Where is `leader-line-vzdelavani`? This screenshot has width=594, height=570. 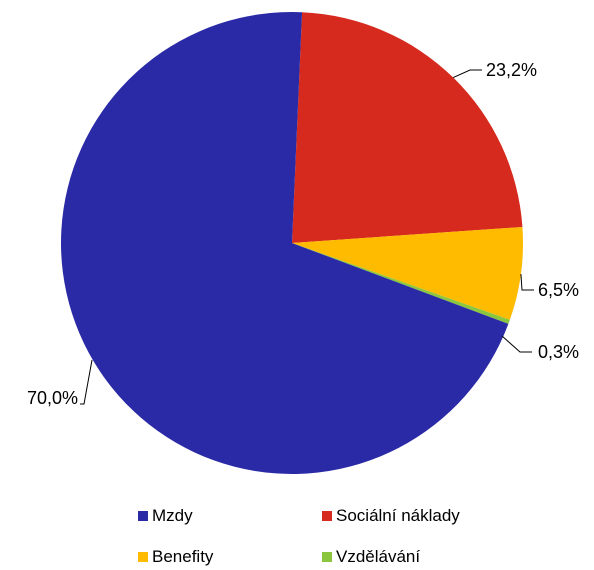
leader-line-vzdelavani is located at coordinates (516, 344).